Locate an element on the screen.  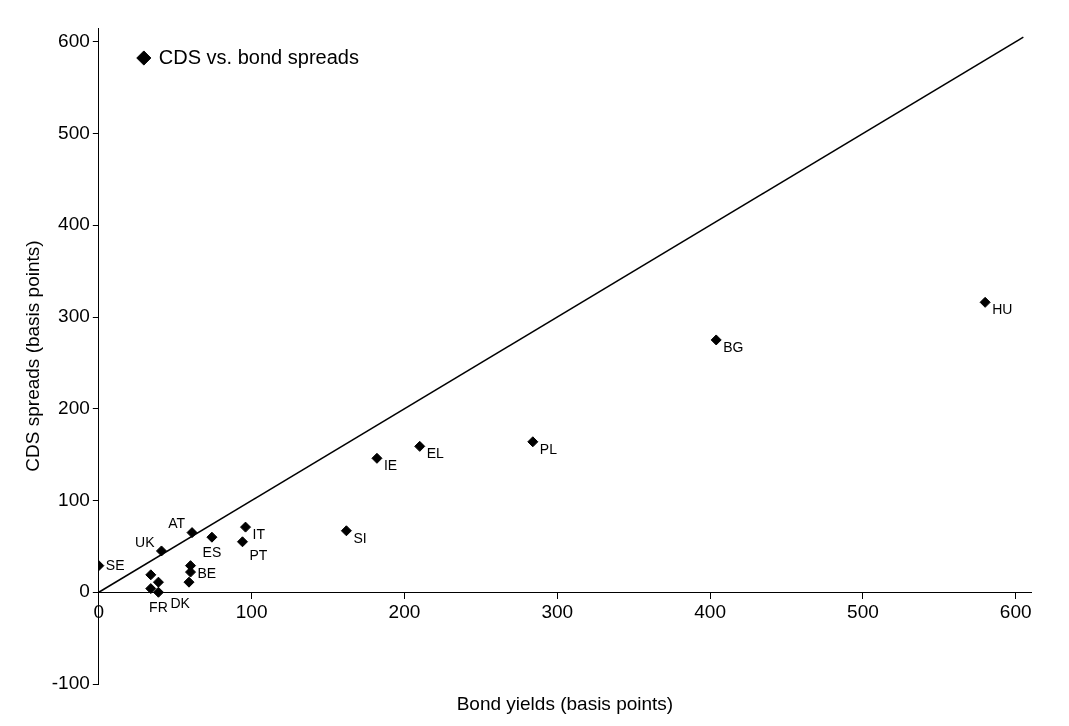
x-tick-label: 400 is located at coordinates (710, 611).